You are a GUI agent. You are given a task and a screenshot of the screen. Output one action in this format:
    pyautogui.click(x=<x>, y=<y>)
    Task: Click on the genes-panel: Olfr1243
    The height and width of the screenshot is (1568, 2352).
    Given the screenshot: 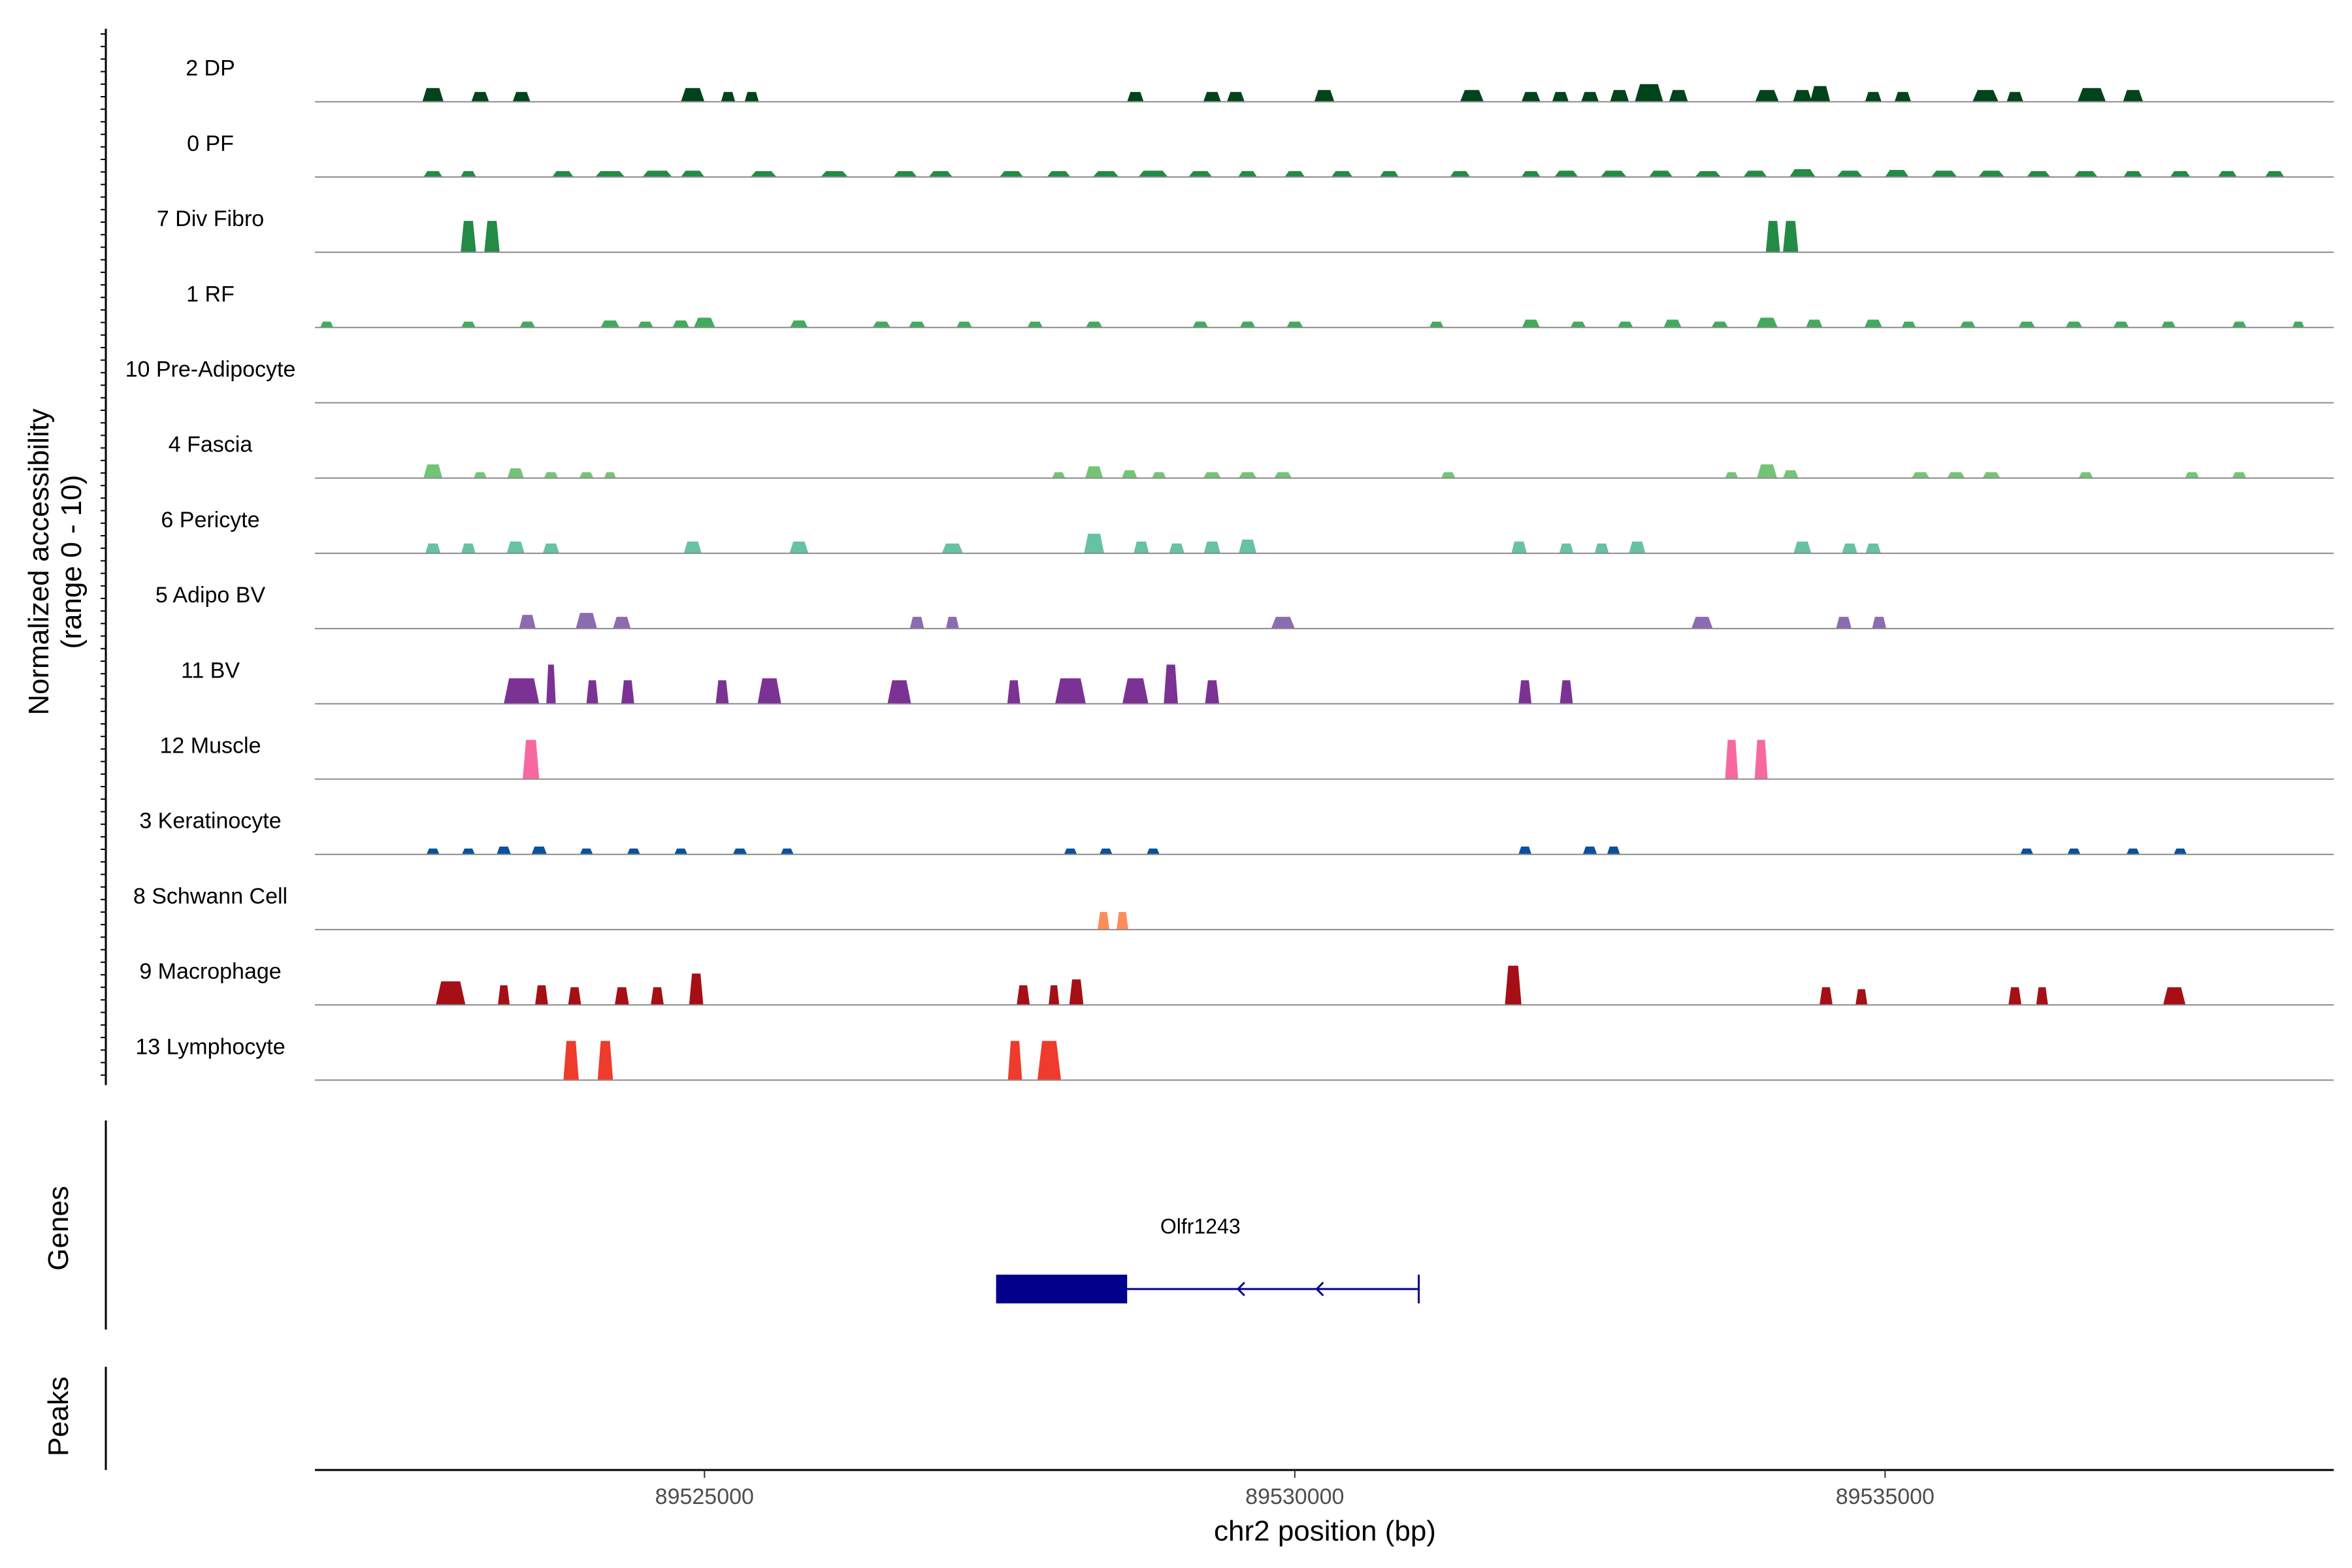 What is the action you would take?
    pyautogui.click(x=1208, y=1259)
    